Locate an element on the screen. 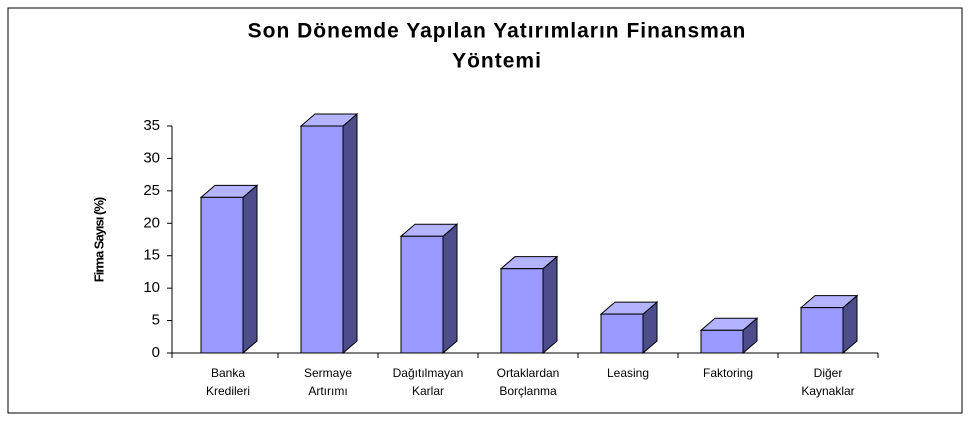 The image size is (970, 421). y-tick-label: 10 is located at coordinates (151, 287).